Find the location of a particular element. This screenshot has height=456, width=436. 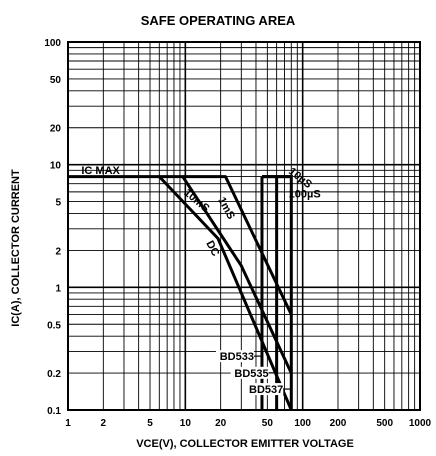

annotation-ms1: 1mS is located at coordinates (226, 208).